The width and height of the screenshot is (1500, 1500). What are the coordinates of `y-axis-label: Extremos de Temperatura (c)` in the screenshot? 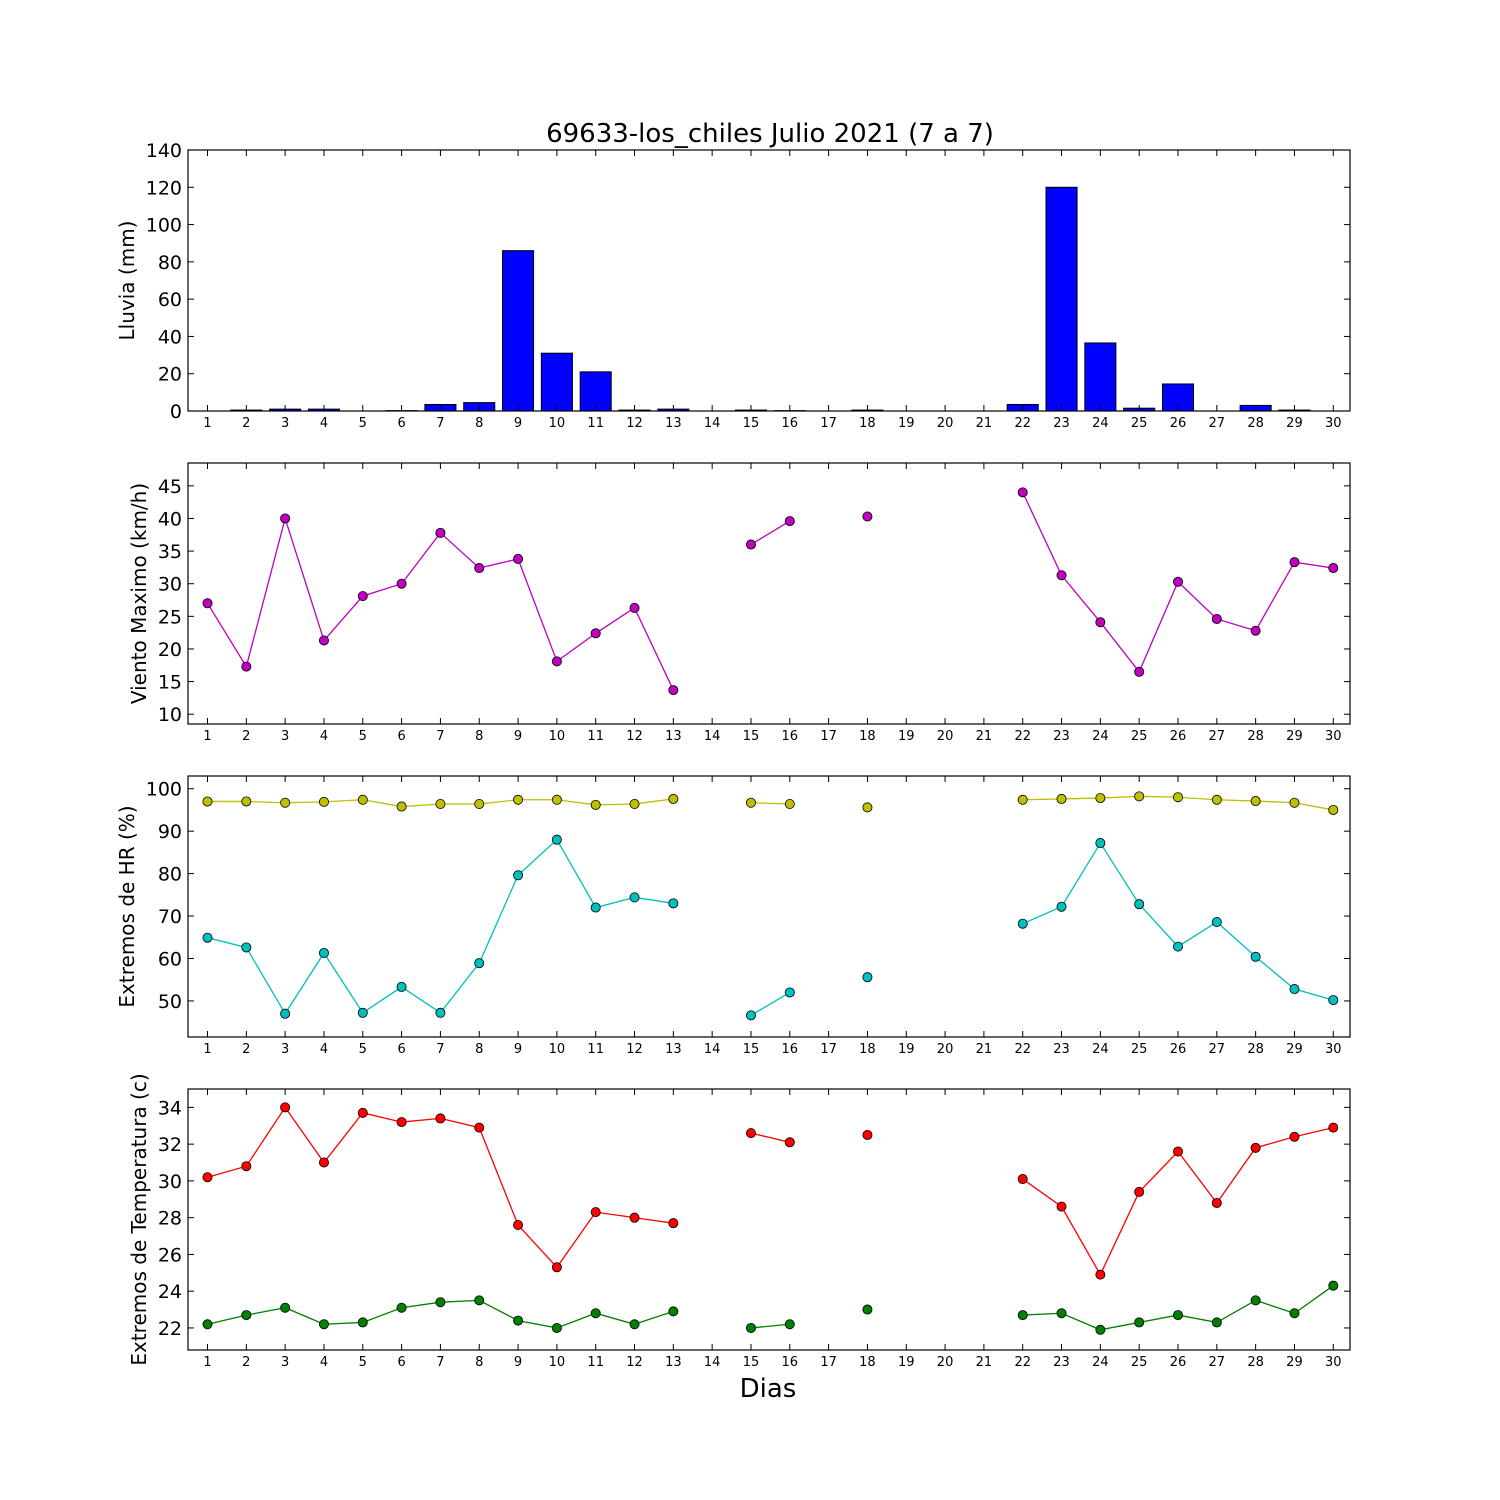 It's located at (139, 1219).